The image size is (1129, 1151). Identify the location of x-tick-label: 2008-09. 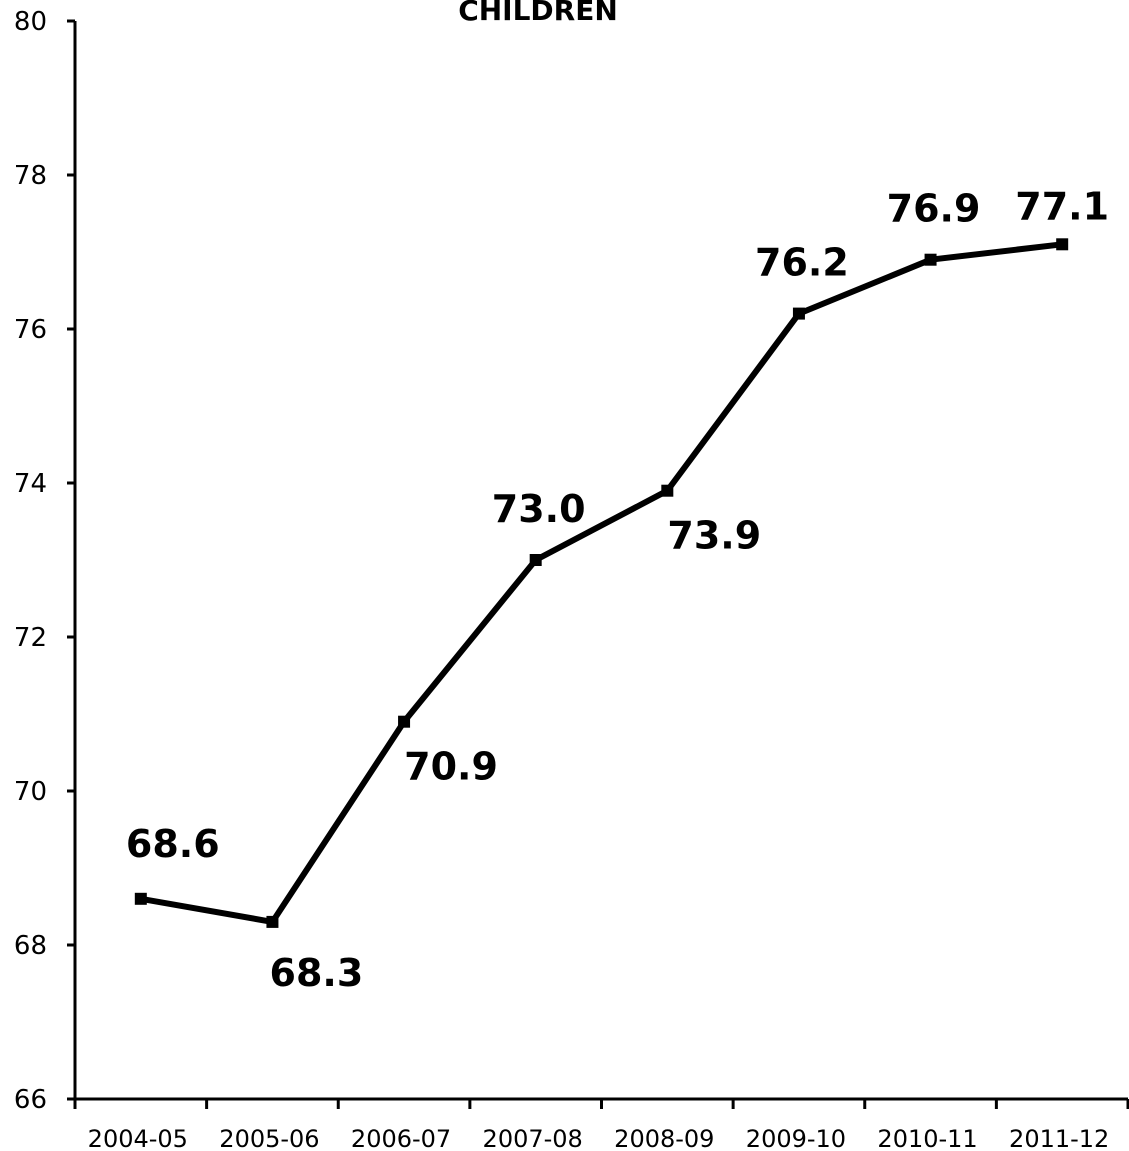
(664, 1138).